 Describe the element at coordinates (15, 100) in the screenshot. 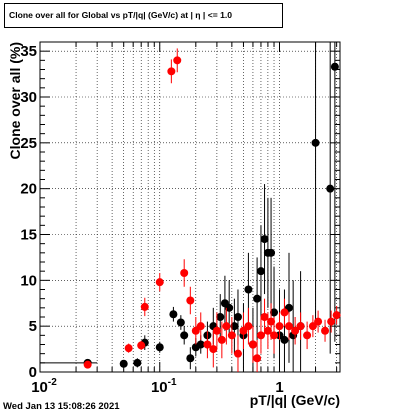

I see `y-axis-label: Clone over all (%)` at that location.